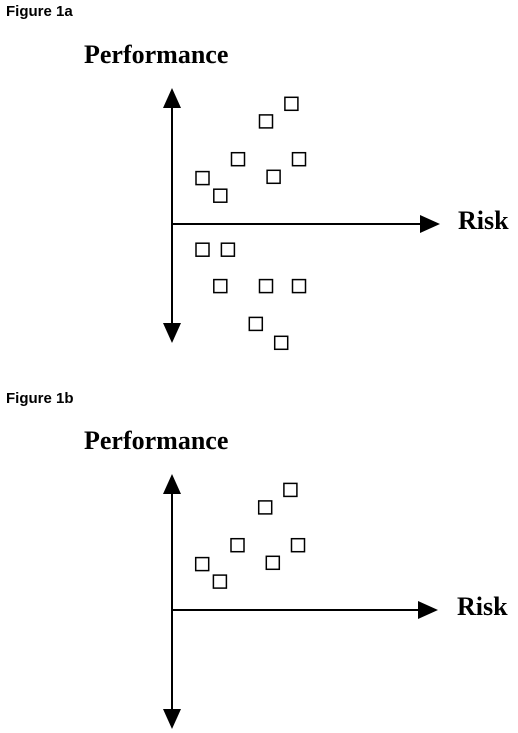 Image resolution: width=518 pixels, height=733 pixels. What do you see at coordinates (156, 440) in the screenshot?
I see `figure-1b-y-axis-title: Performance` at bounding box center [156, 440].